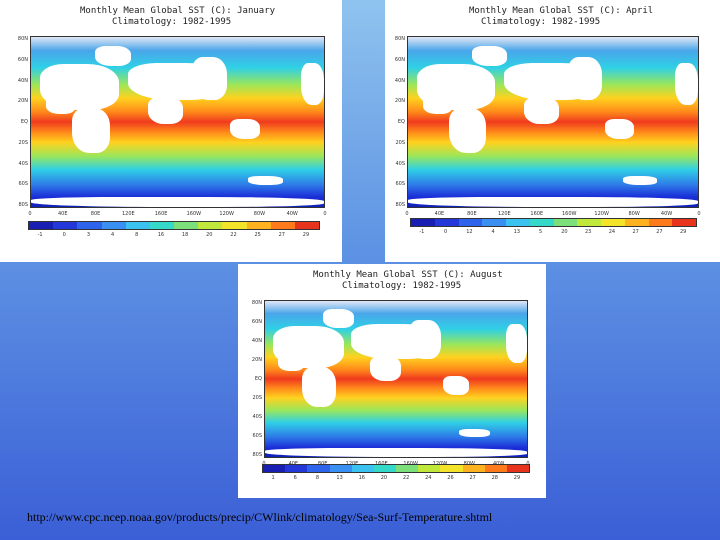  What do you see at coordinates (257, 235) in the screenshot?
I see `colorbar-label: 25` at bounding box center [257, 235].